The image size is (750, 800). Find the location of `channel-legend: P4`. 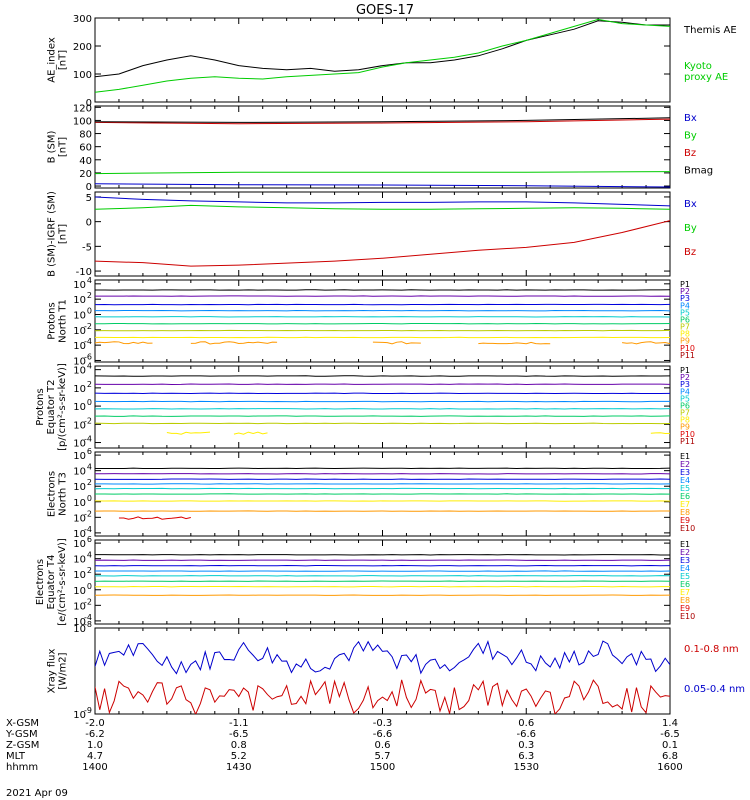

channel-legend: P4 is located at coordinates (685, 391).